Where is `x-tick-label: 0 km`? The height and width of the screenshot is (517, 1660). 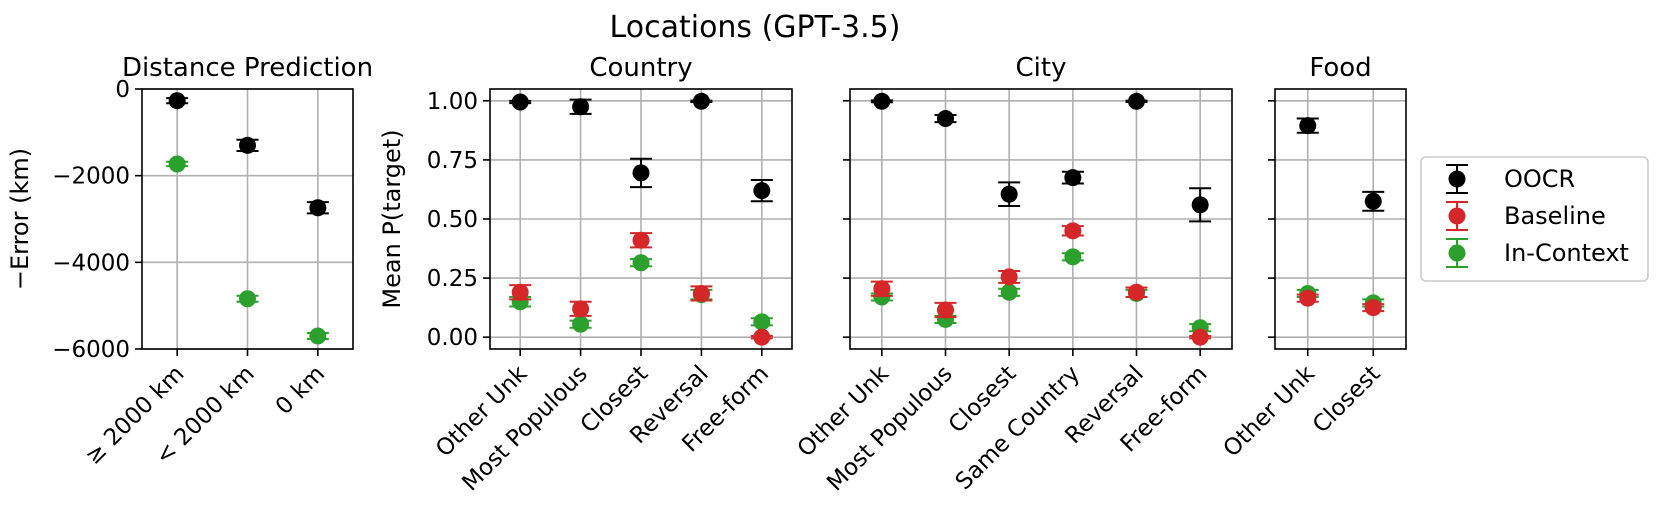 x-tick-label: 0 km is located at coordinates (300, 390).